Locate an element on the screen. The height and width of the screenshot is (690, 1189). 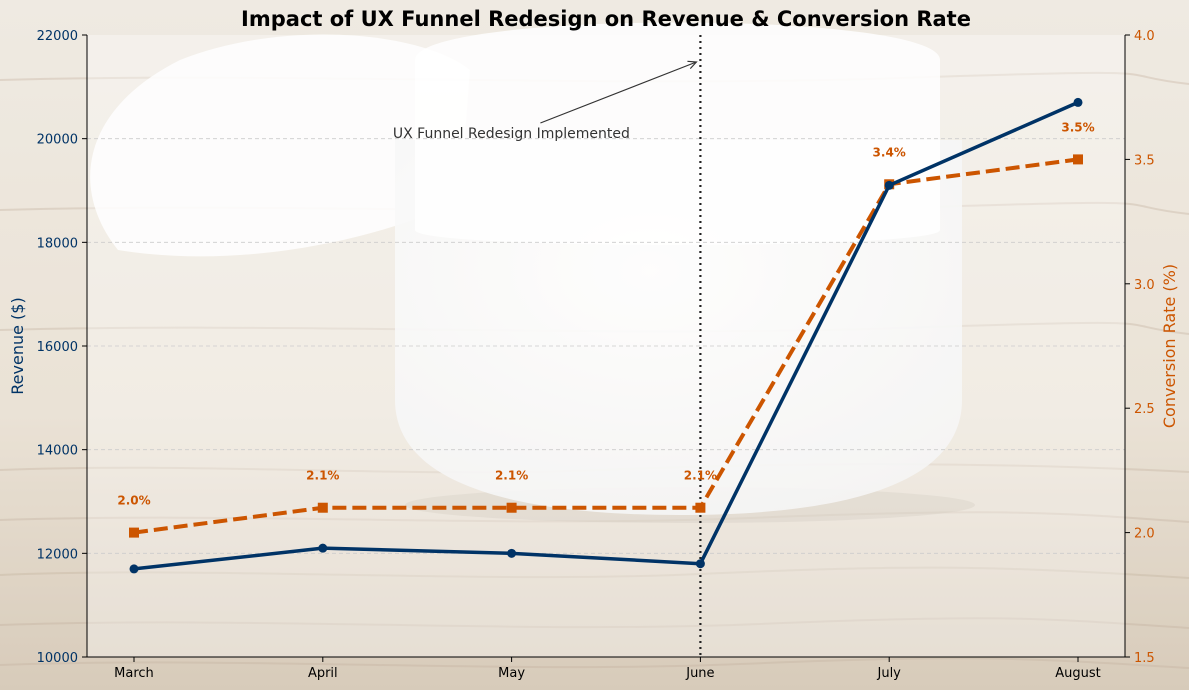
conversion-data-label: 2.0% is located at coordinates (133, 501).